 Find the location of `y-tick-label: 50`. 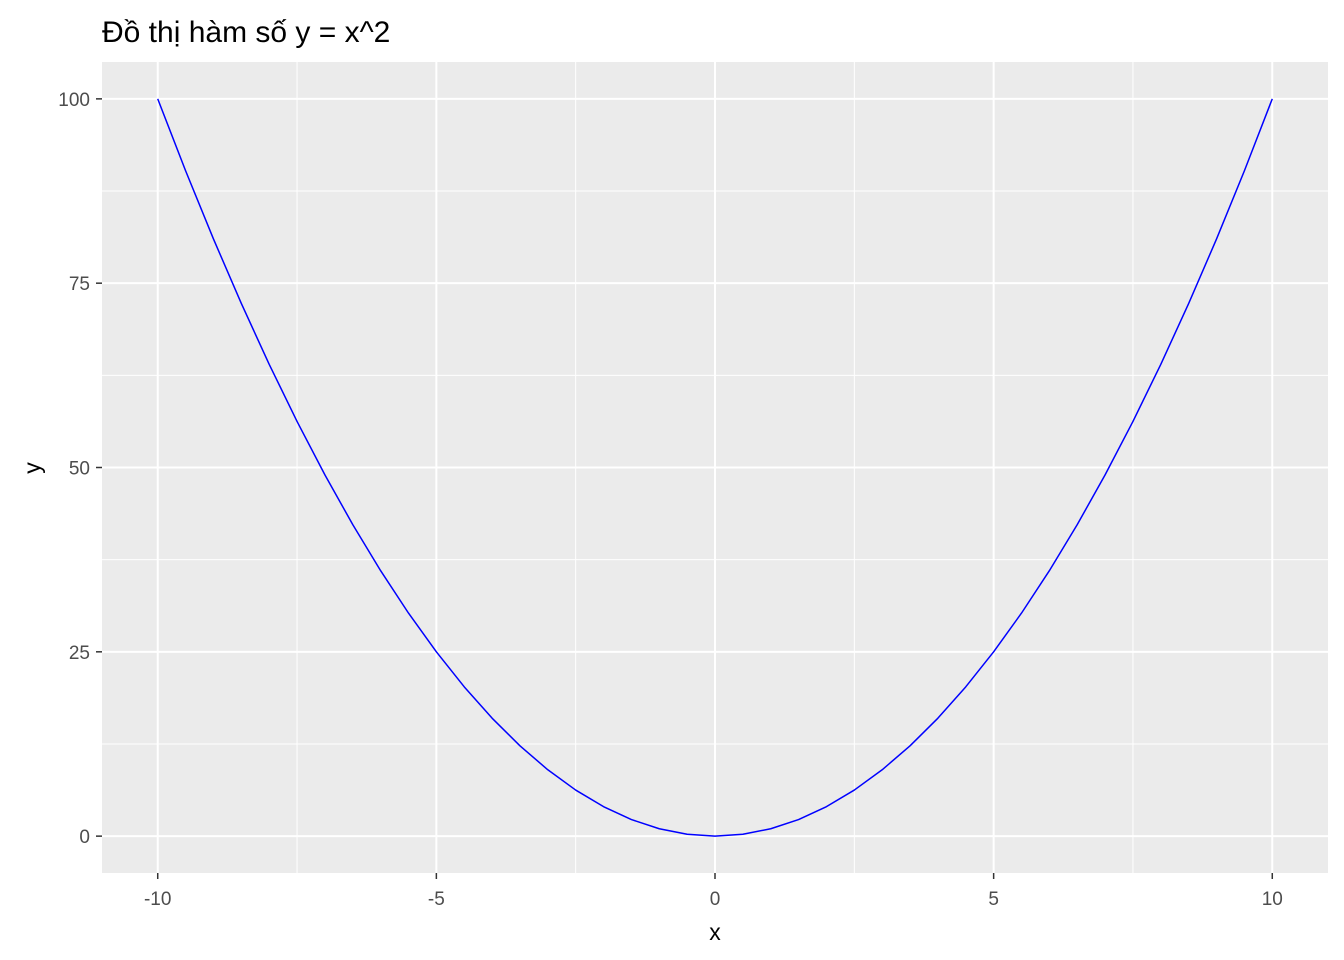

y-tick-label: 50 is located at coordinates (79, 469).